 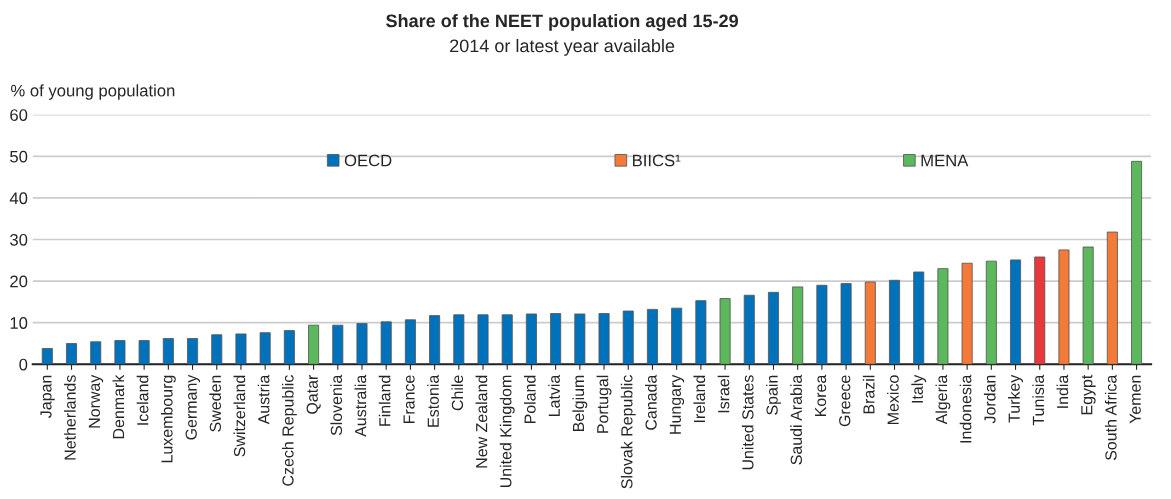 What do you see at coordinates (529, 399) in the screenshot?
I see `x-tick-label: Poland` at bounding box center [529, 399].